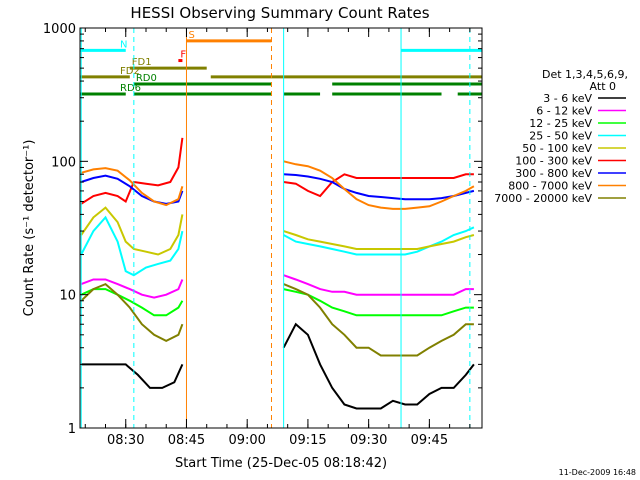 The width and height of the screenshot is (640, 480). What do you see at coordinates (307, 440) in the screenshot?
I see `x-tick-label: 09:15` at bounding box center [307, 440].